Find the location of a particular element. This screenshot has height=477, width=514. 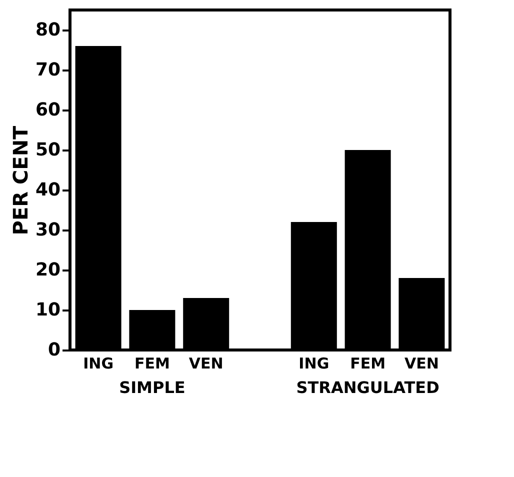

y-tick-label: 40 is located at coordinates (47, 190).